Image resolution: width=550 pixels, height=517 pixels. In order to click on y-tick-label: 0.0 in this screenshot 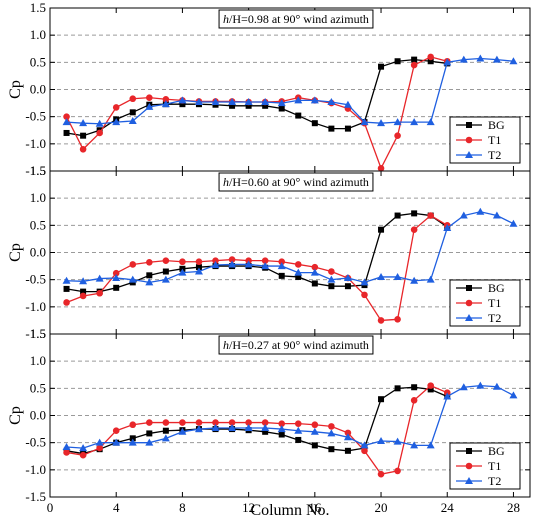, I will do `click(38, 415)`.